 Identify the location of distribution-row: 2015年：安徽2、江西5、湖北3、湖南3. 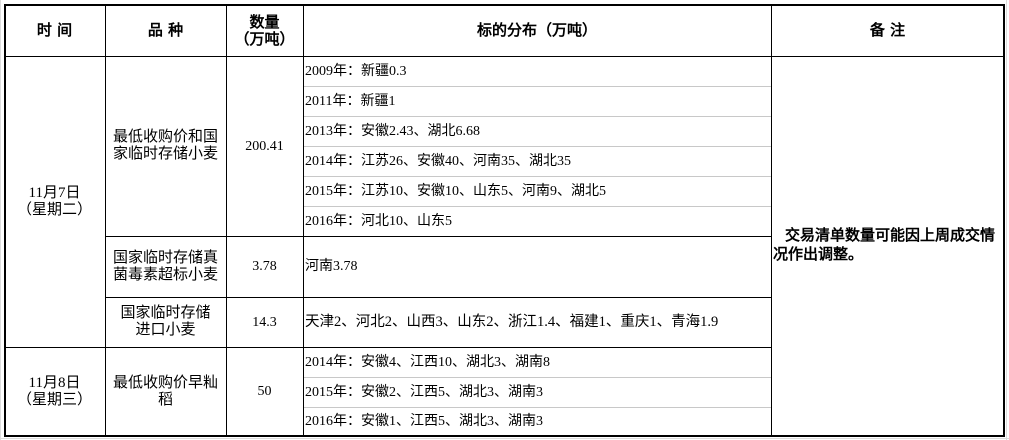
(424, 392).